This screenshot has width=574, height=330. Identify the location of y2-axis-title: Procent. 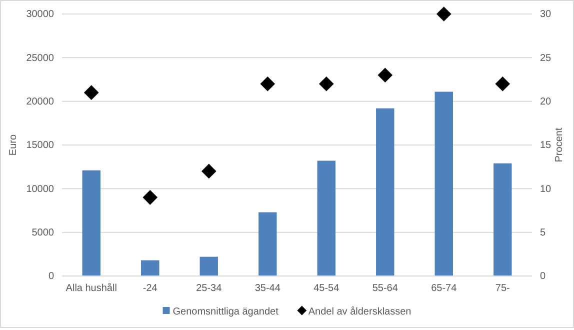
(559, 145).